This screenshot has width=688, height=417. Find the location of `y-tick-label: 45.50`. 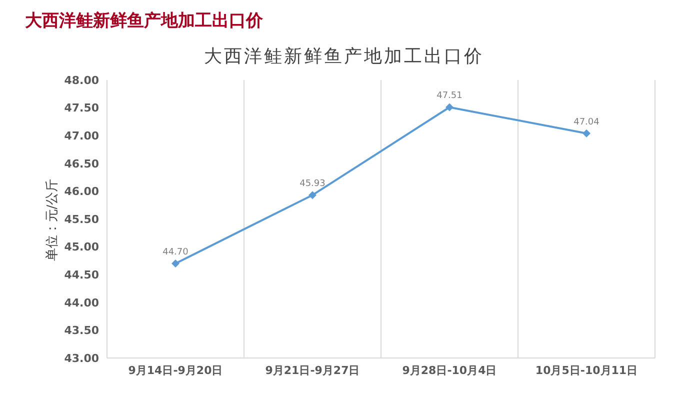

y-tick-label: 45.50 is located at coordinates (82, 219).